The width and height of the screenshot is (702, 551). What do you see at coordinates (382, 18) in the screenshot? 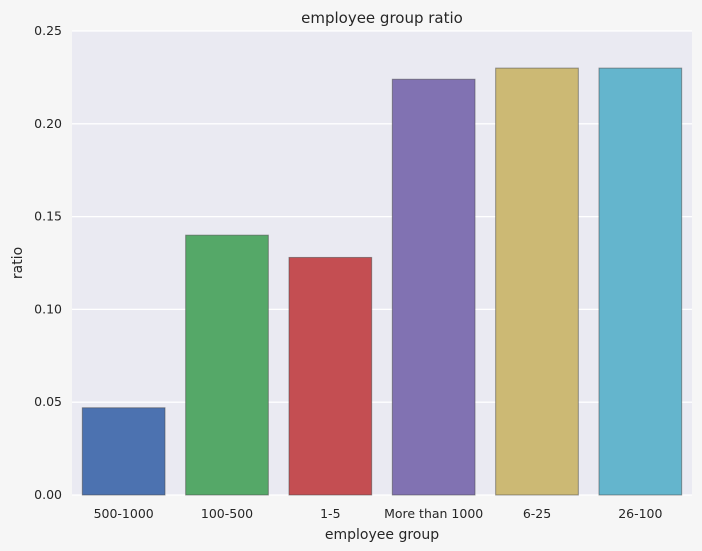
I see `chart-title: employee group ratio` at bounding box center [382, 18].